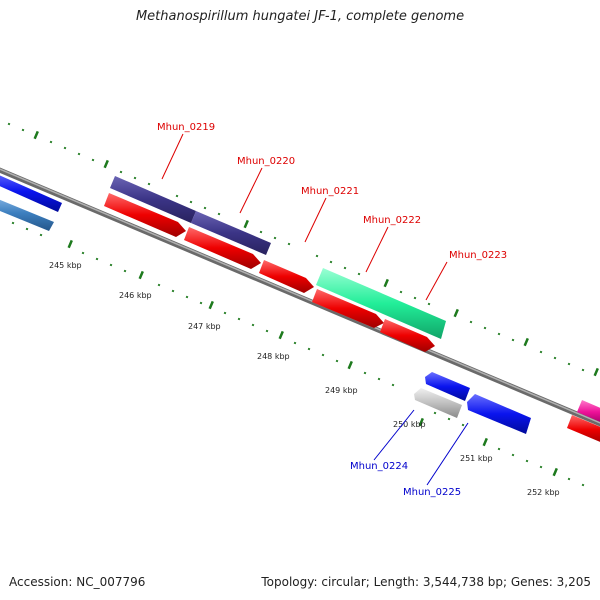 The image size is (600, 600). Describe the element at coordinates (31, 191) in the screenshot. I see `gene-feature-left-blue` at that location.